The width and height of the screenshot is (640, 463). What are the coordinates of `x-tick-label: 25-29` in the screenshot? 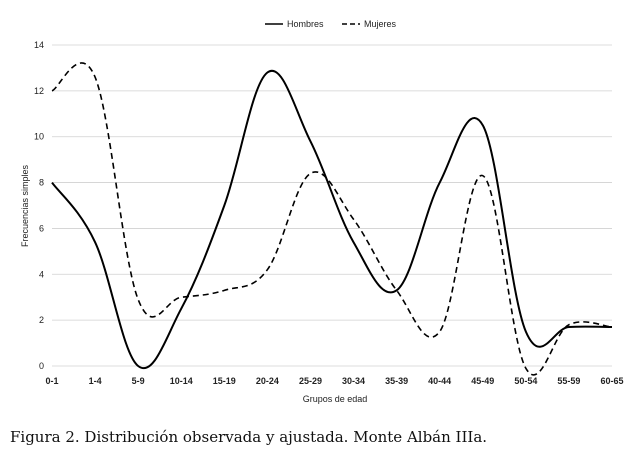 It's located at (310, 381).